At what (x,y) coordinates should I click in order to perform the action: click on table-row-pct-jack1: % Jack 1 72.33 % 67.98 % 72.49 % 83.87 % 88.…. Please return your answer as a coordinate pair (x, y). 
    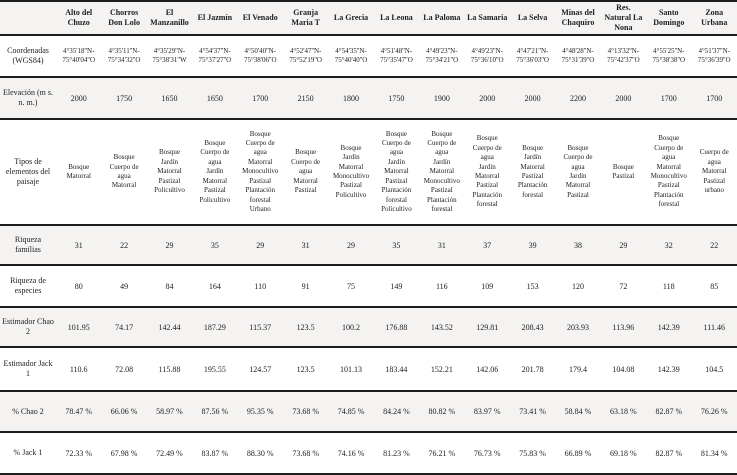
    Looking at the image, I should click on (368, 453).